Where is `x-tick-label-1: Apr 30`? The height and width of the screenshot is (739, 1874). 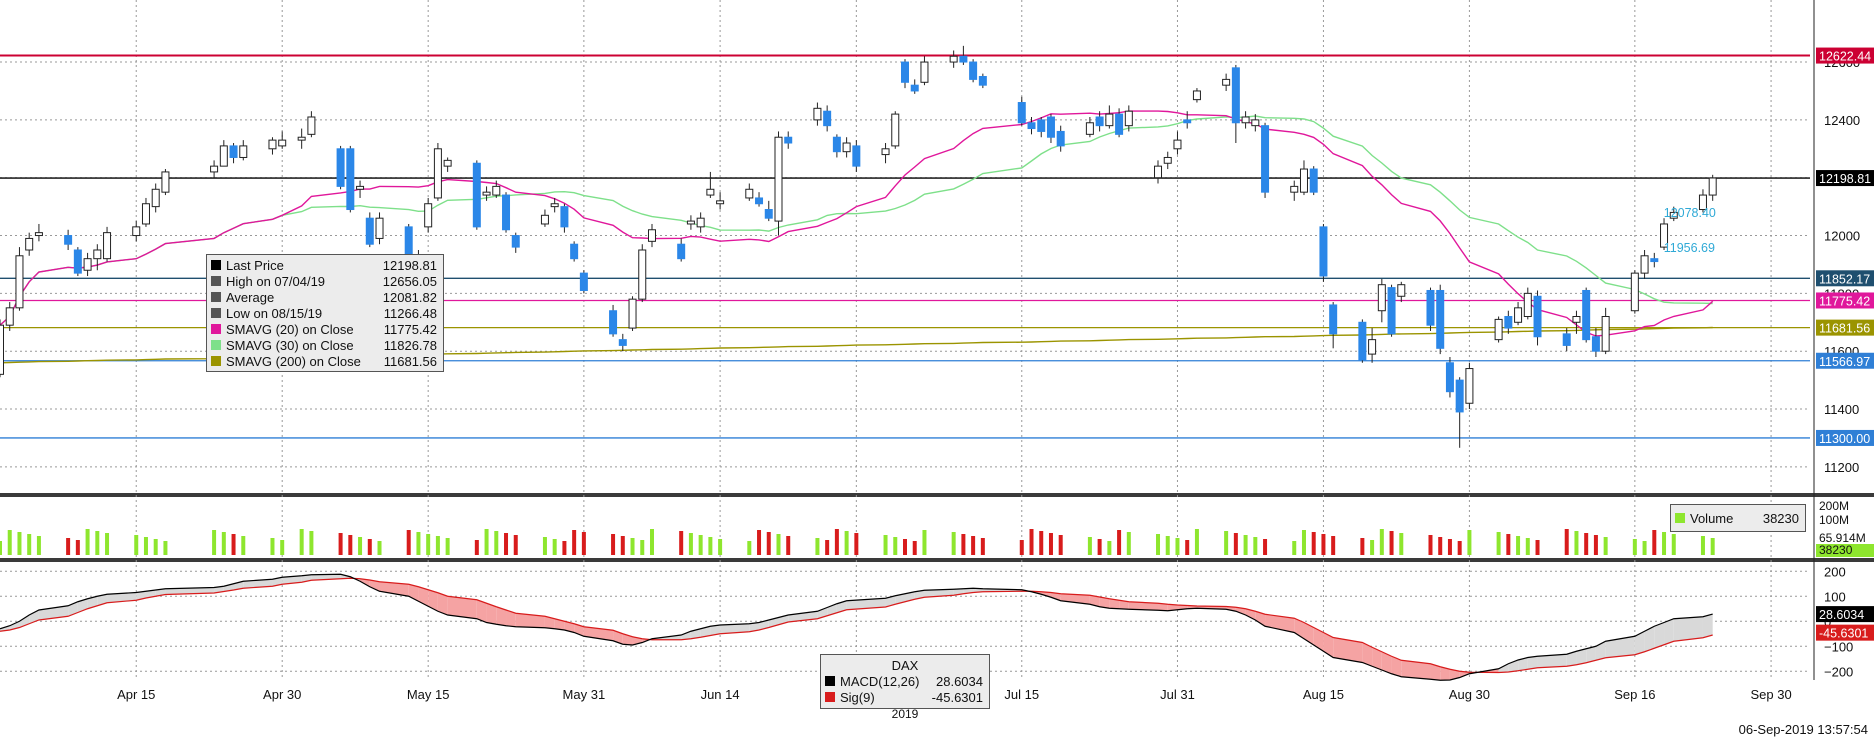
x-tick-label-1: Apr 30 is located at coordinates (282, 694).